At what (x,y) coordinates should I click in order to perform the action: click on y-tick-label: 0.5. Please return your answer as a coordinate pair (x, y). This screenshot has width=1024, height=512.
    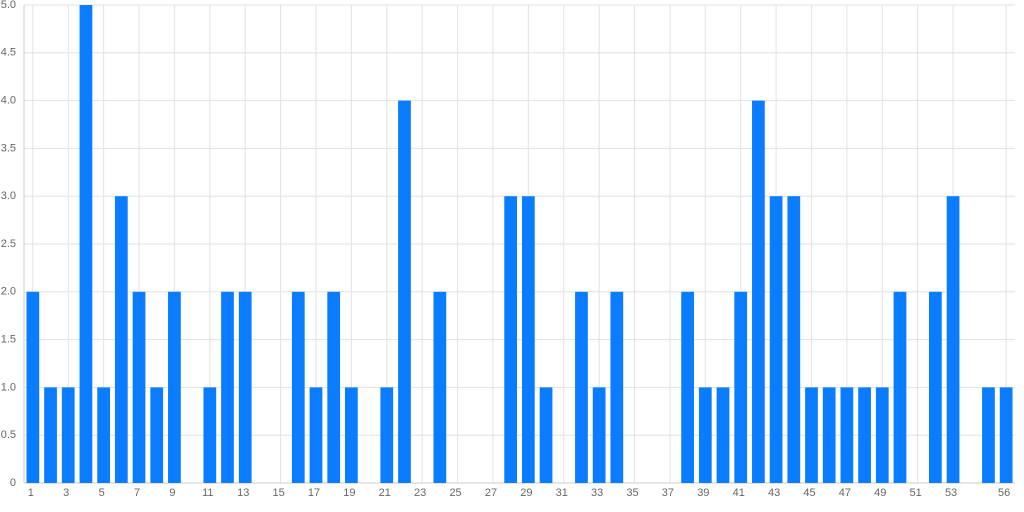
    Looking at the image, I should click on (8, 435).